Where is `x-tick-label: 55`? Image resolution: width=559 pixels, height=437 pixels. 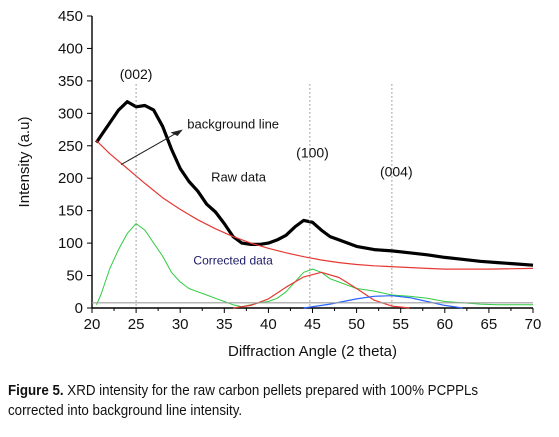 x-tick-label: 55 is located at coordinates (400, 324).